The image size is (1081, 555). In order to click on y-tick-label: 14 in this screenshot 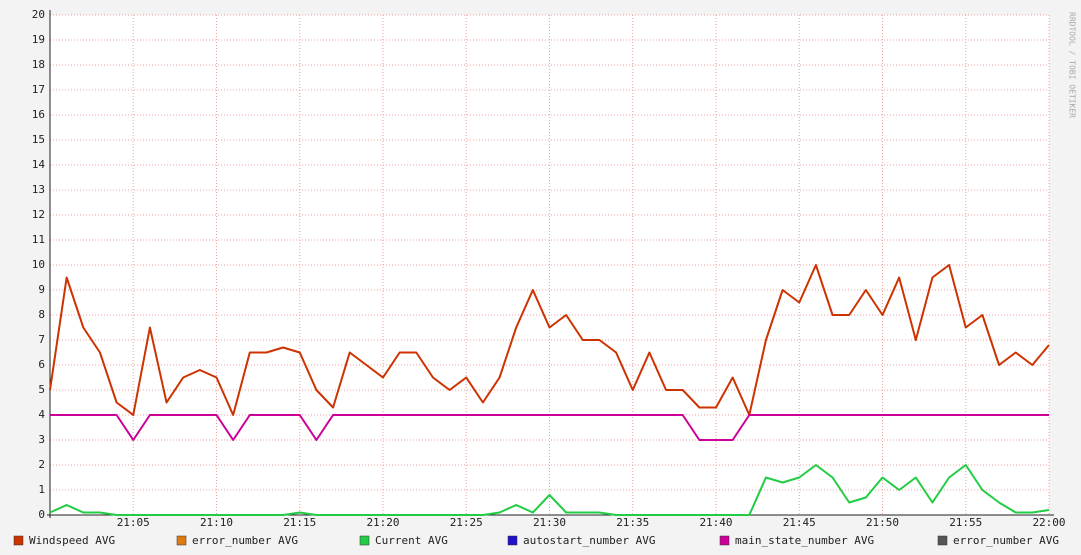, I will do `click(39, 164)`.